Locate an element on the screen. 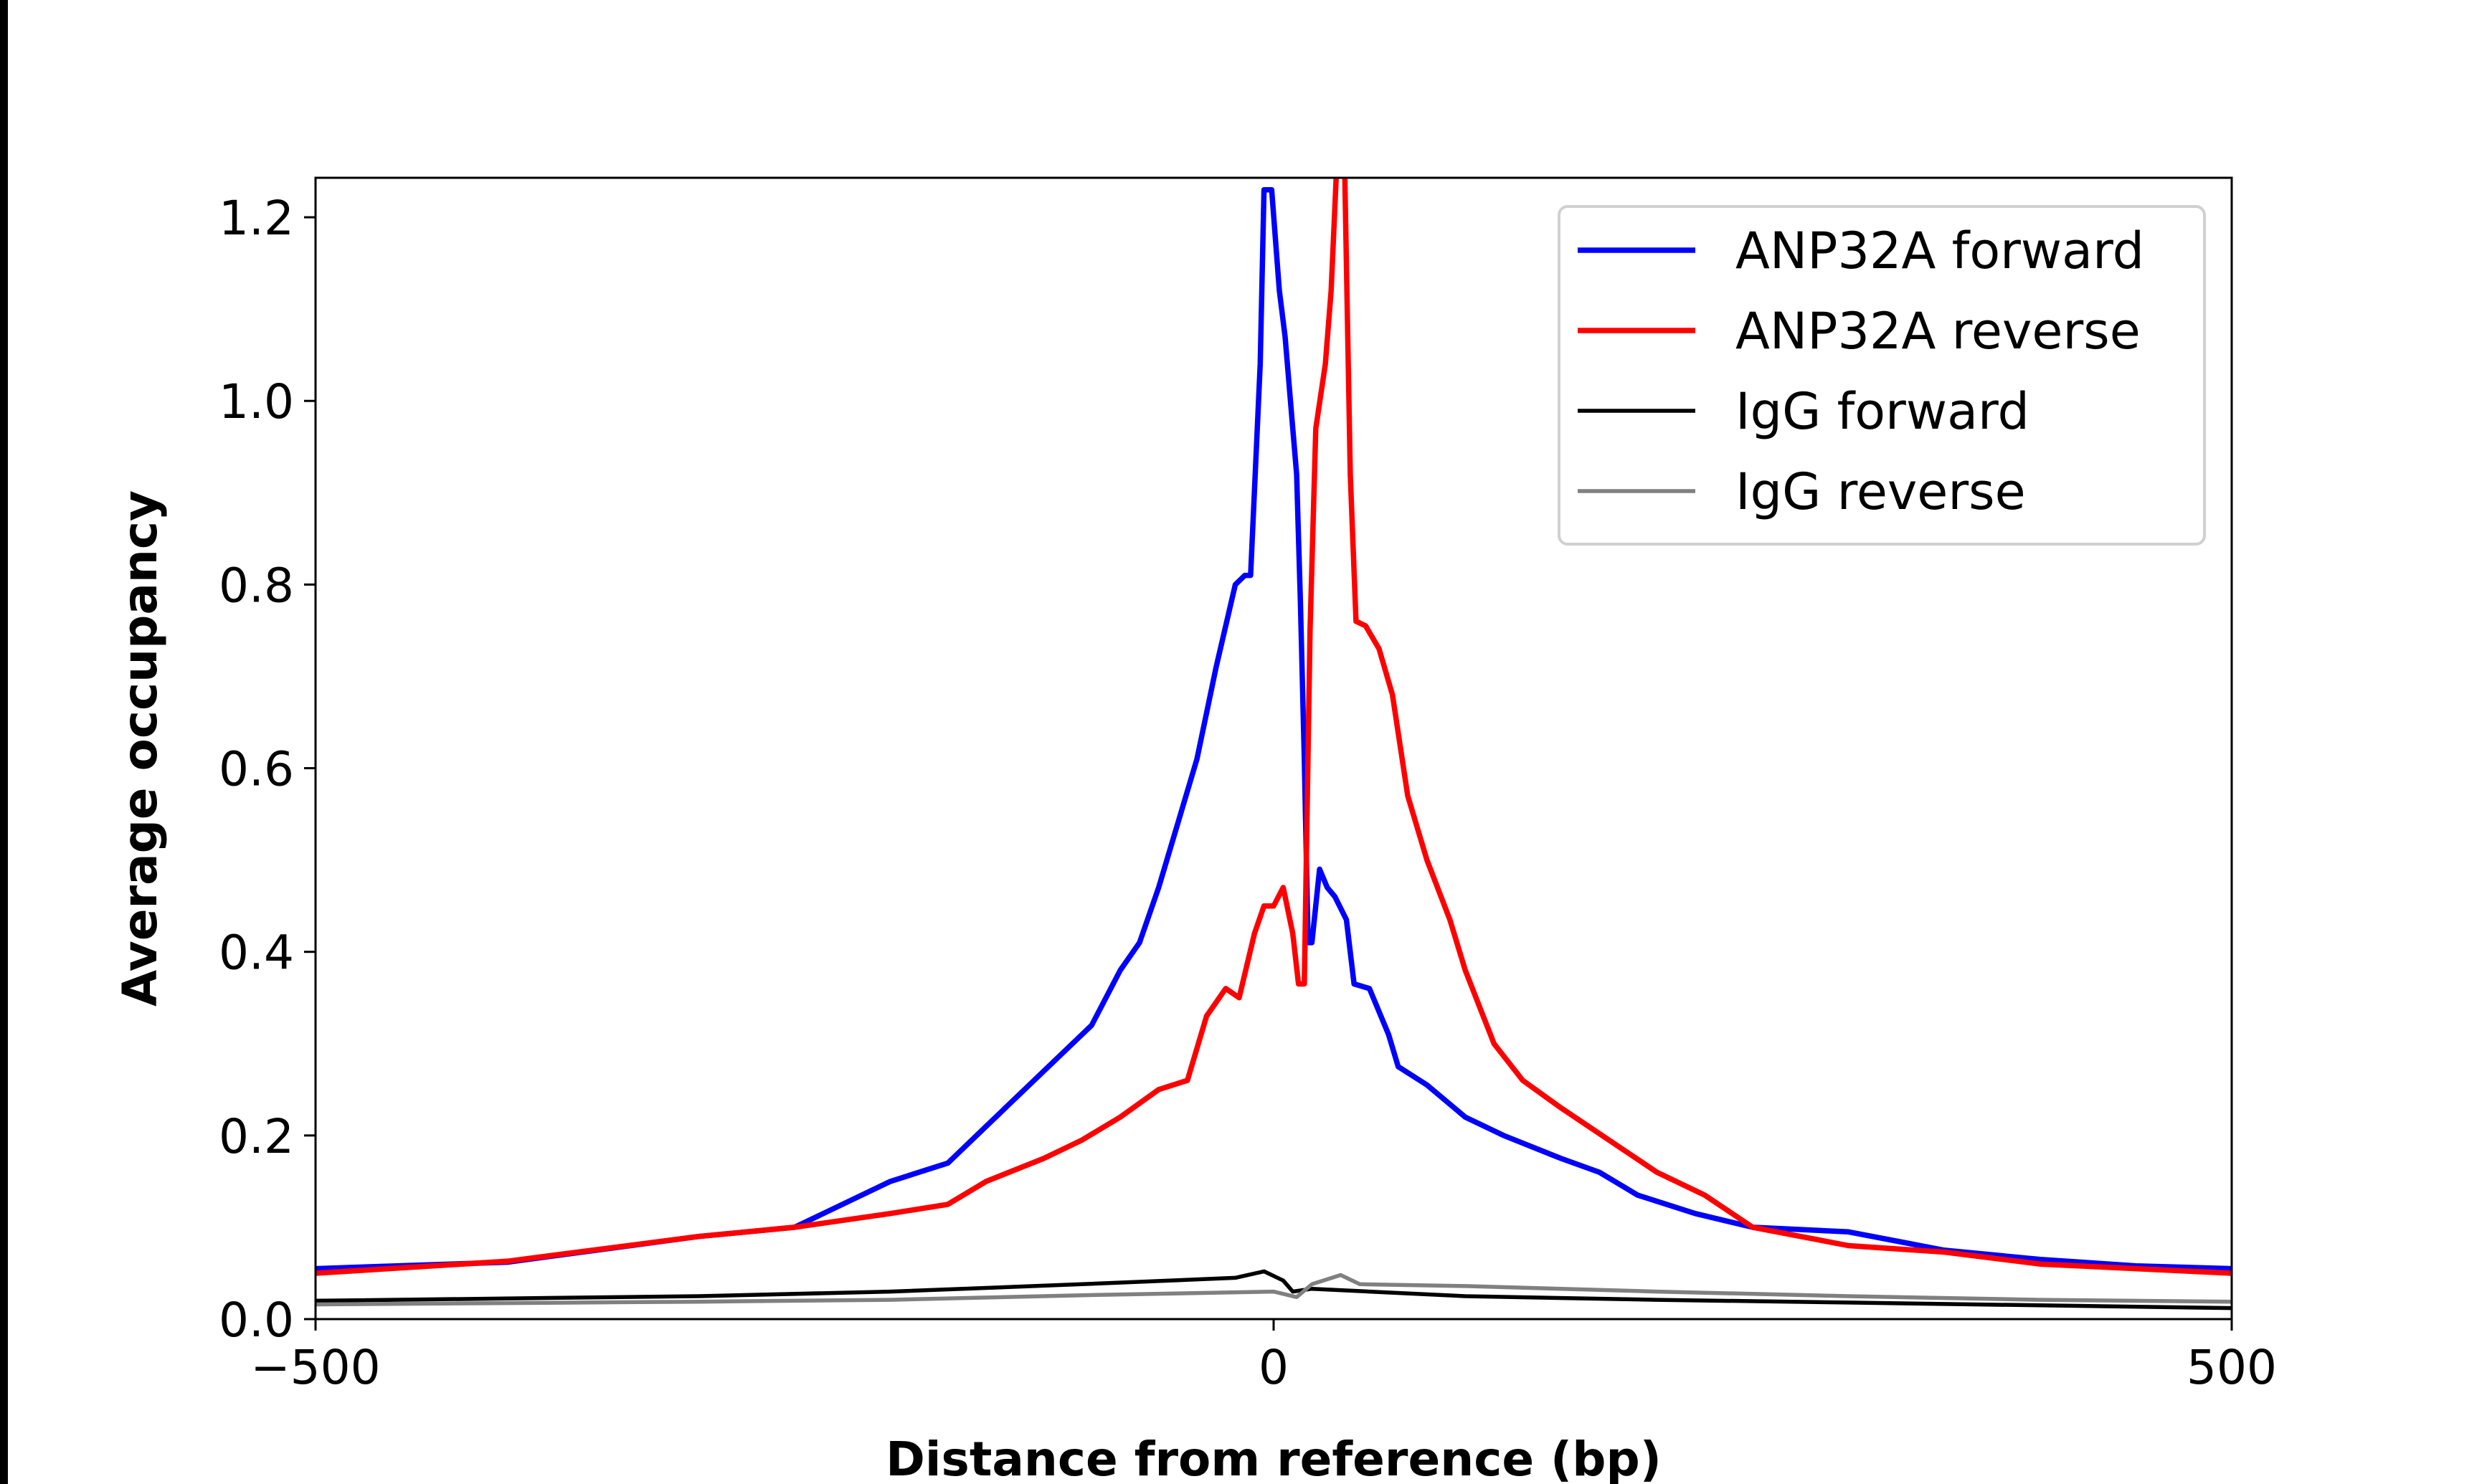  y-tick-label: 0.4 is located at coordinates (257, 954).